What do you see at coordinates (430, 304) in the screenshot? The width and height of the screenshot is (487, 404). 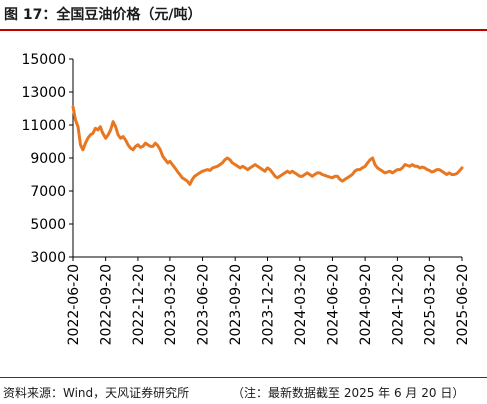 I see `x-tick-label: 2025-03-20` at bounding box center [430, 304].